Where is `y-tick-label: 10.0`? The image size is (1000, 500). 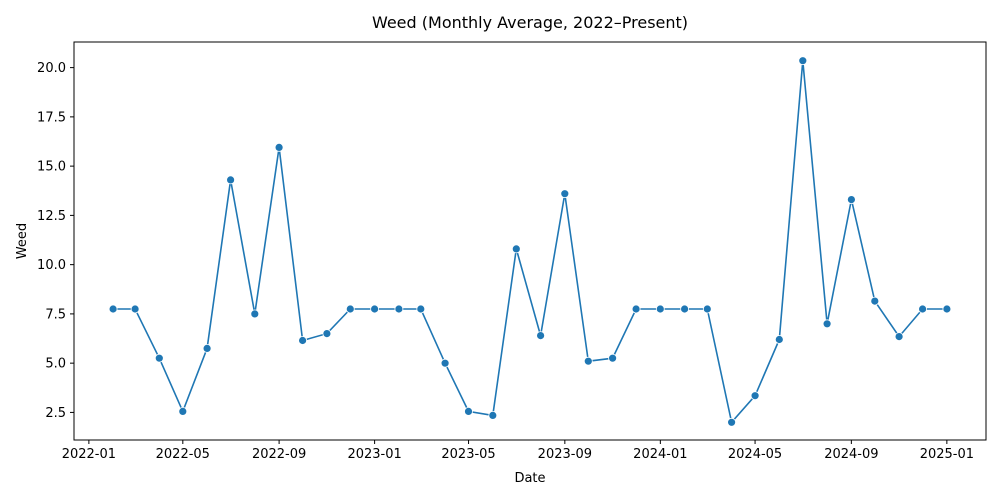 y-tick-label: 10.0 is located at coordinates (51, 265).